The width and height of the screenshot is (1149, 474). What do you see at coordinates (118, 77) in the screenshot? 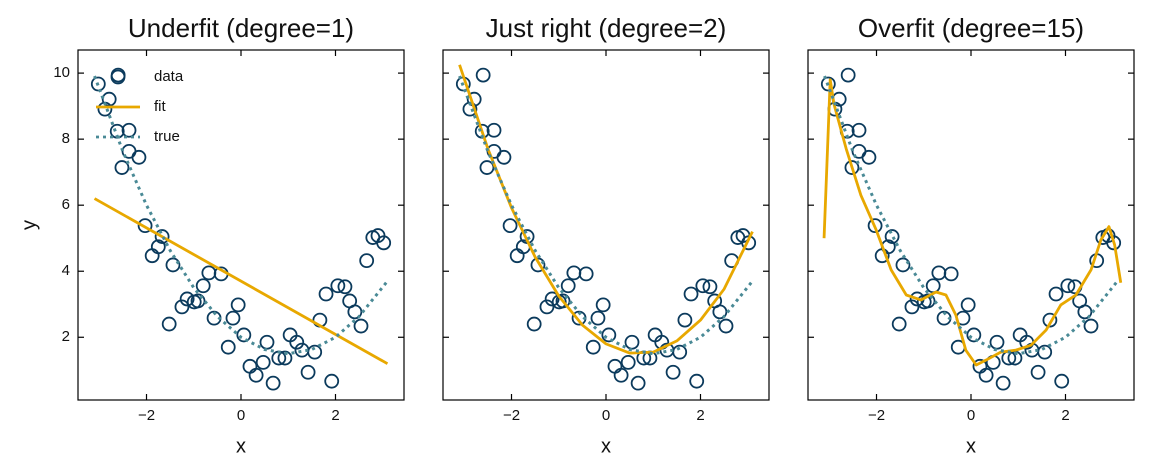
I see `legend-marker` at bounding box center [118, 77].